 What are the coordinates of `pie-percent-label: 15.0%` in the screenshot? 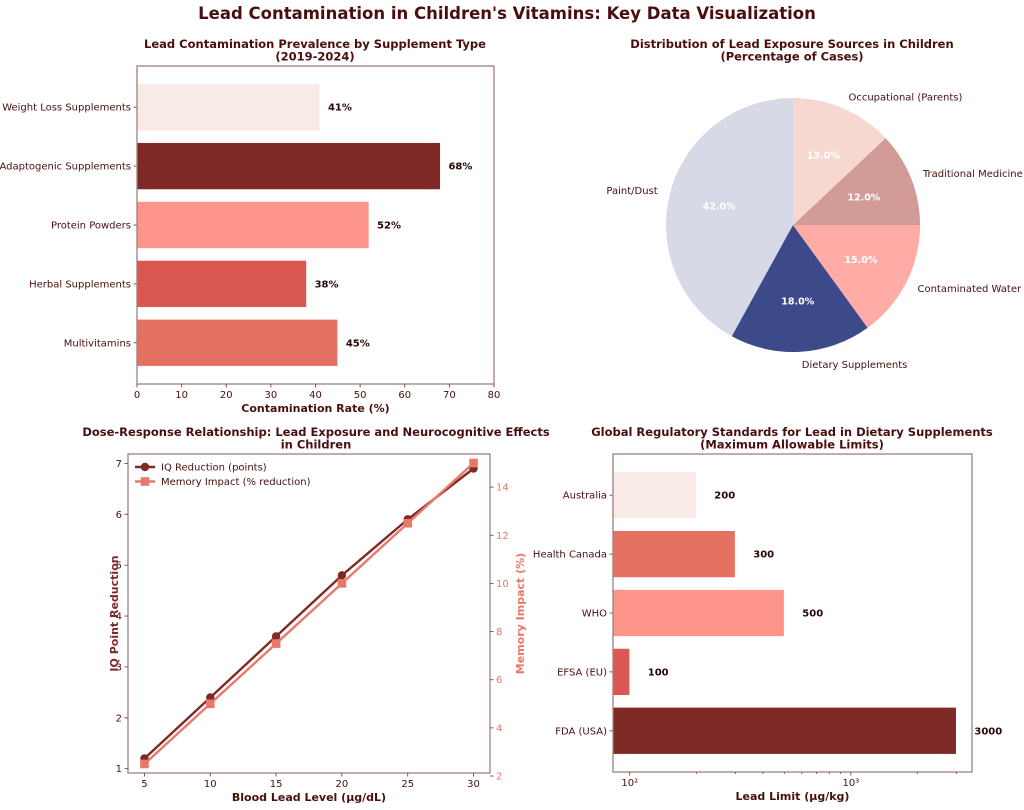 It's located at (860, 260).